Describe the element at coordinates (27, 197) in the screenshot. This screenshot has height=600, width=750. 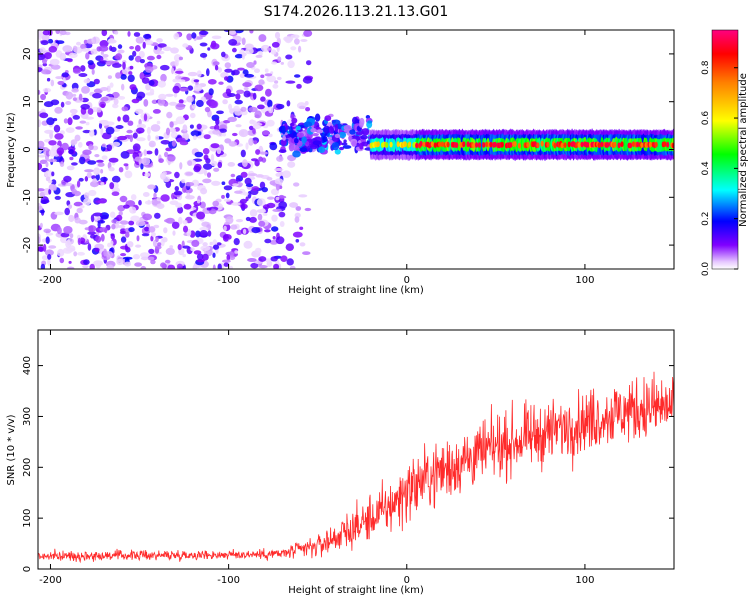
I see `top-y-tick-label: -10` at that location.